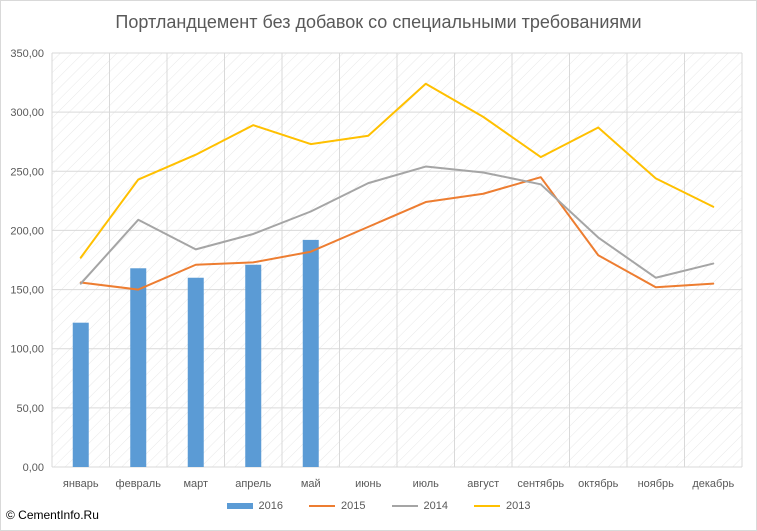 The height and width of the screenshot is (531, 757). I want to click on y-tick-label: 100,00, so click(27, 350).